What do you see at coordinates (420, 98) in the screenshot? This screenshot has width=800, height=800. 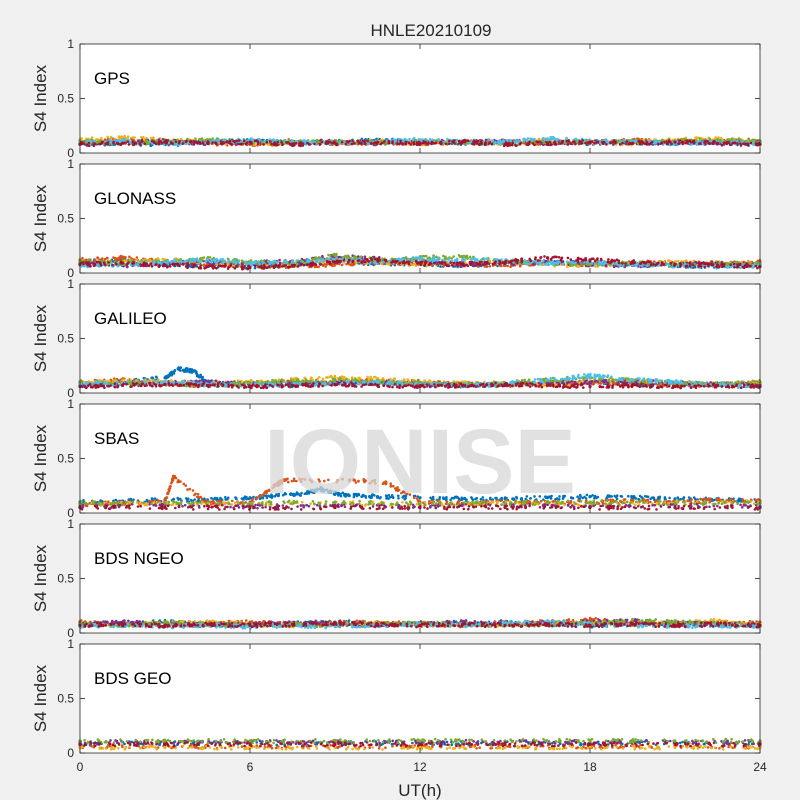 I see `plot-area` at bounding box center [420, 98].